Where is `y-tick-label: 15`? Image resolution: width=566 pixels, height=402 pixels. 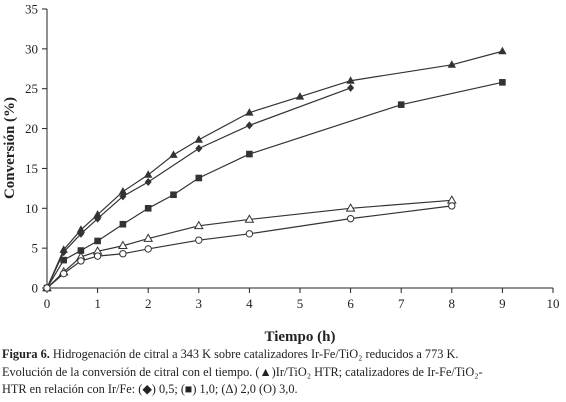 y-tick-label: 15 is located at coordinates (31, 168).